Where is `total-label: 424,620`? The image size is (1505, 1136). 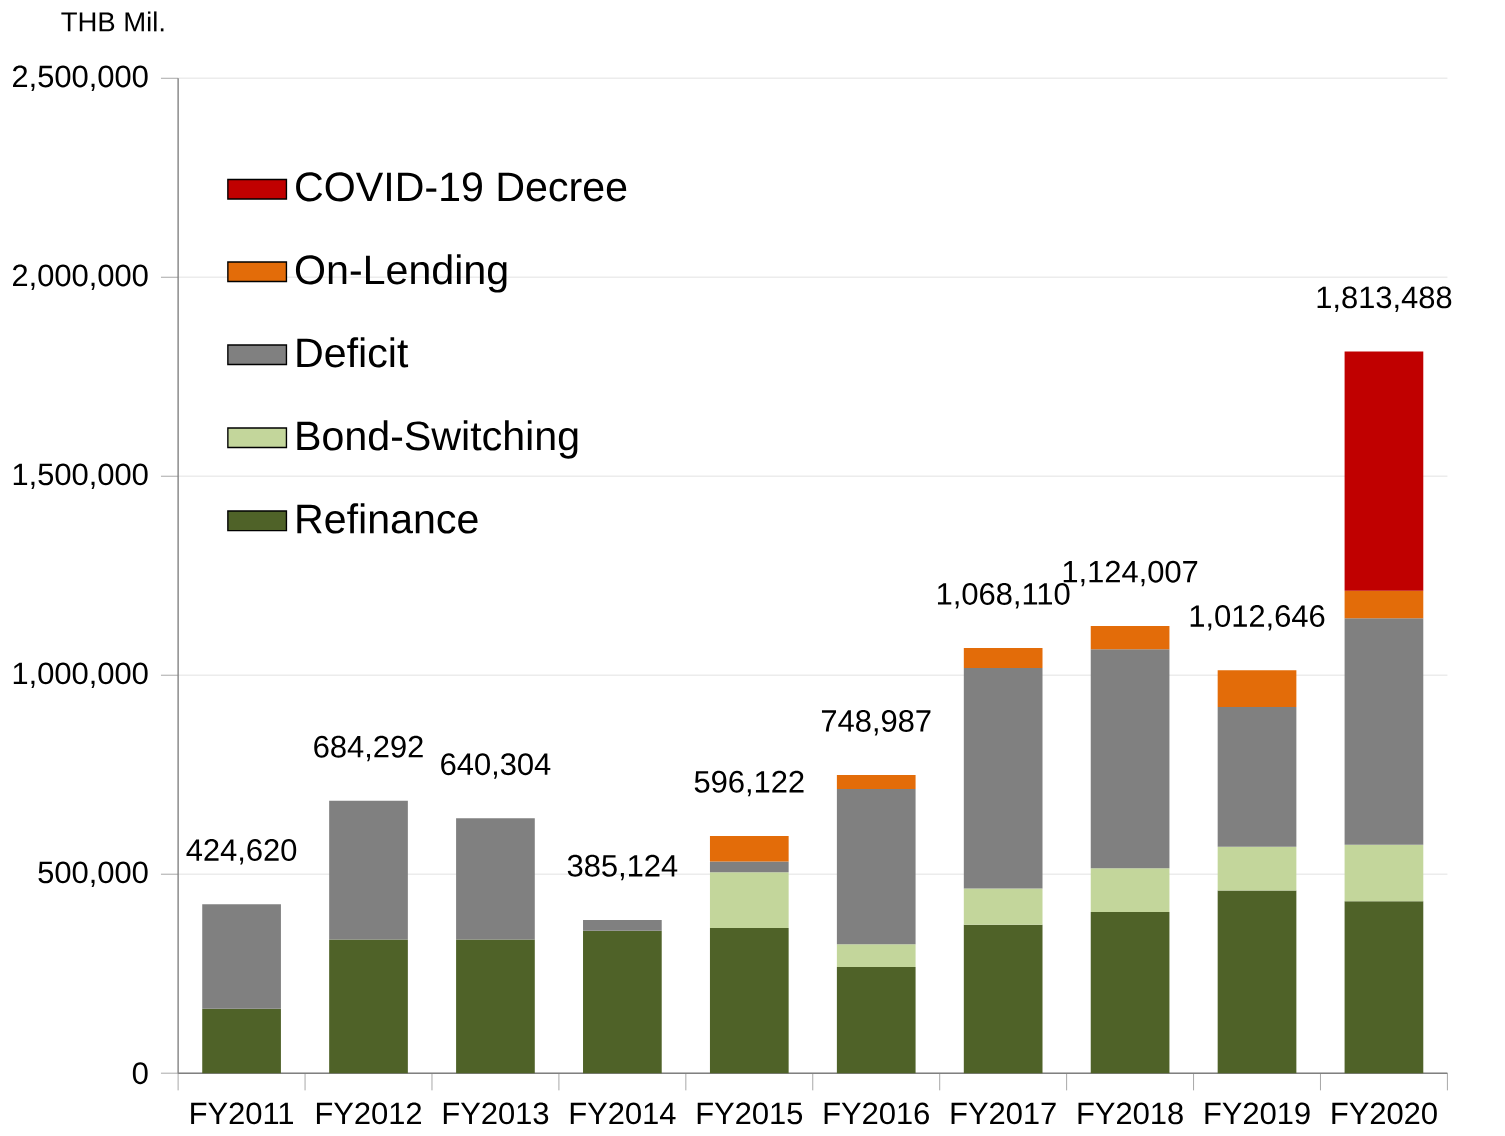
total-label: 424,620 is located at coordinates (241, 852).